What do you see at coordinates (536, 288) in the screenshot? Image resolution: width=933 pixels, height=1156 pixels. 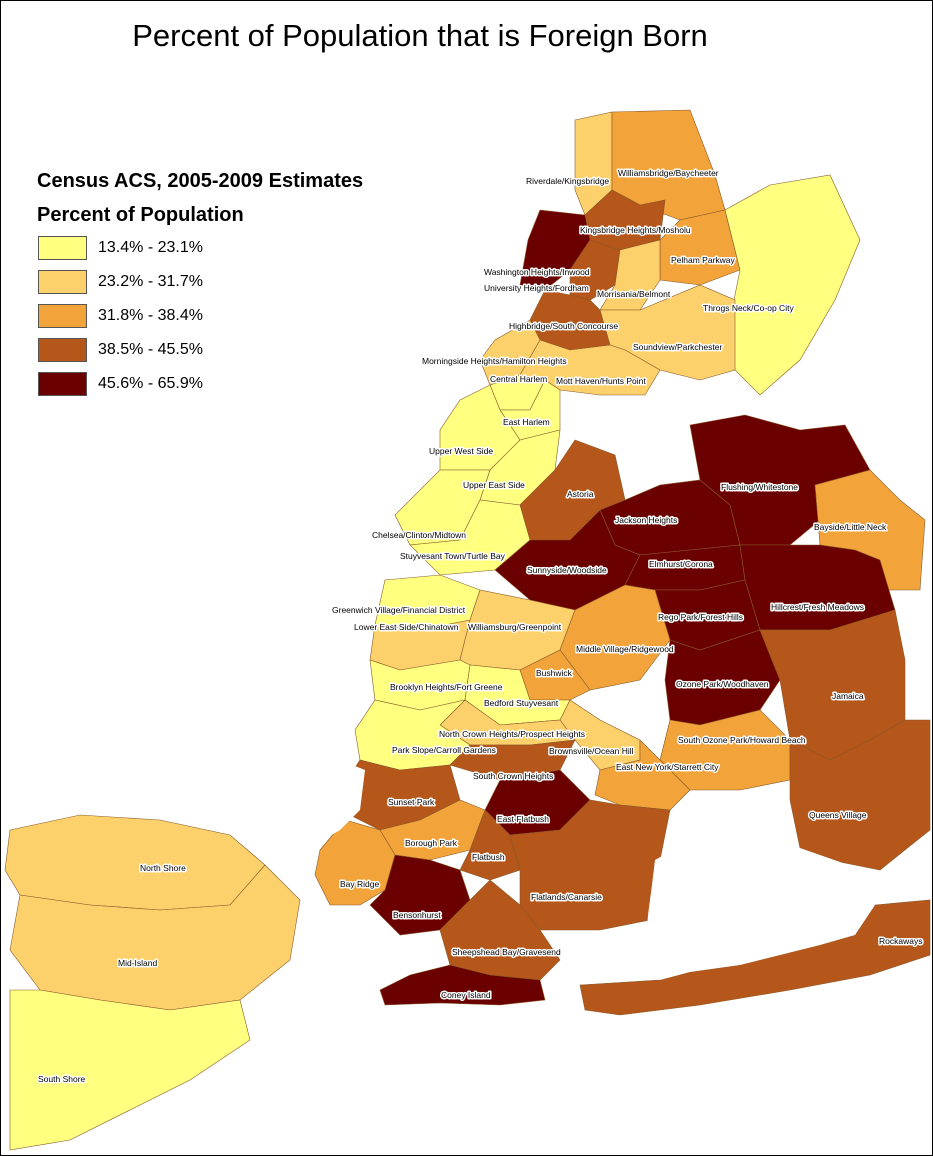 I see `district-label: University Heights/Fordham` at bounding box center [536, 288].